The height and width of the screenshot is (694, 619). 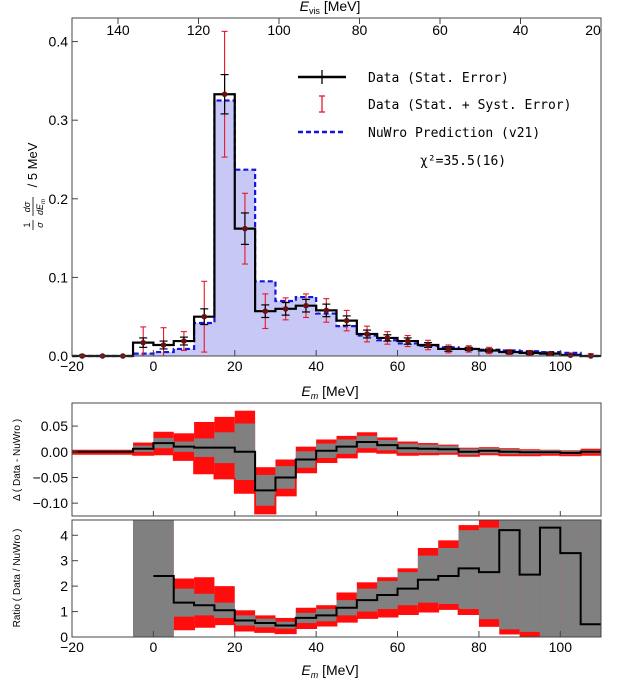 I want to click on difference-plot-frame, so click(x=336, y=459).